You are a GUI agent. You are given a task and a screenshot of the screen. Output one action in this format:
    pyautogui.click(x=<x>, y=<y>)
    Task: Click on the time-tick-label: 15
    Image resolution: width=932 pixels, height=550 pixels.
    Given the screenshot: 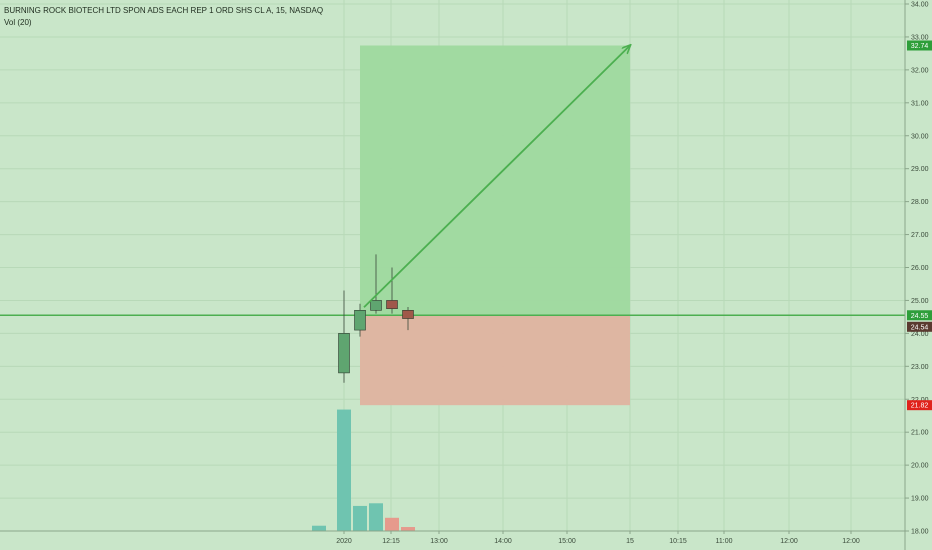 What is the action you would take?
    pyautogui.click(x=630, y=541)
    